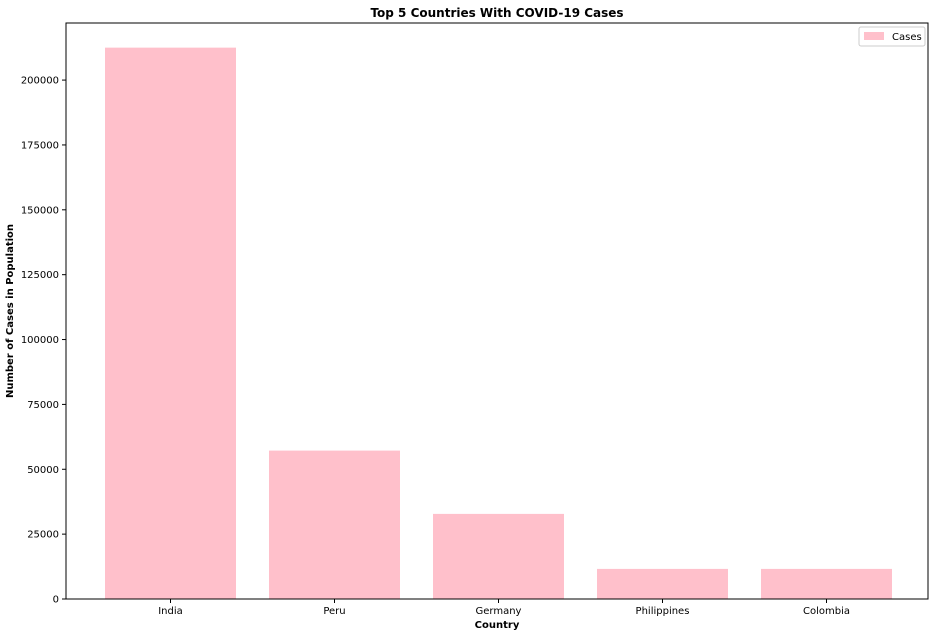  Describe the element at coordinates (170, 323) in the screenshot. I see `bar-india` at that location.